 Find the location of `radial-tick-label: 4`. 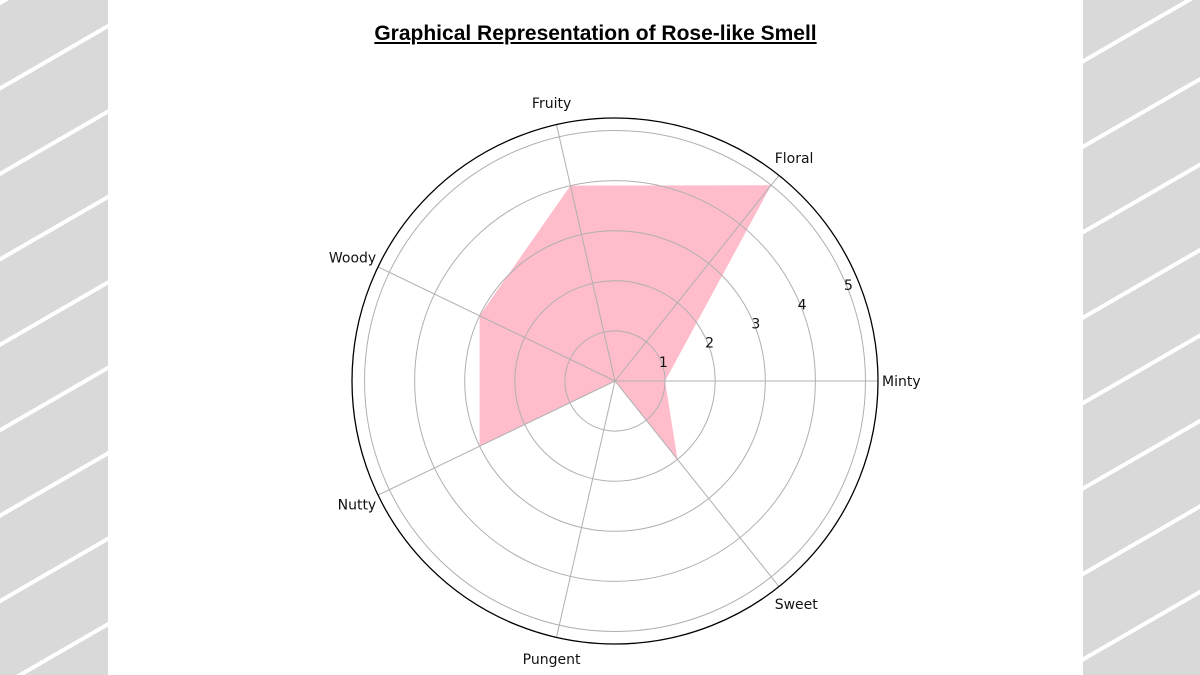

radial-tick-label: 4 is located at coordinates (802, 305).